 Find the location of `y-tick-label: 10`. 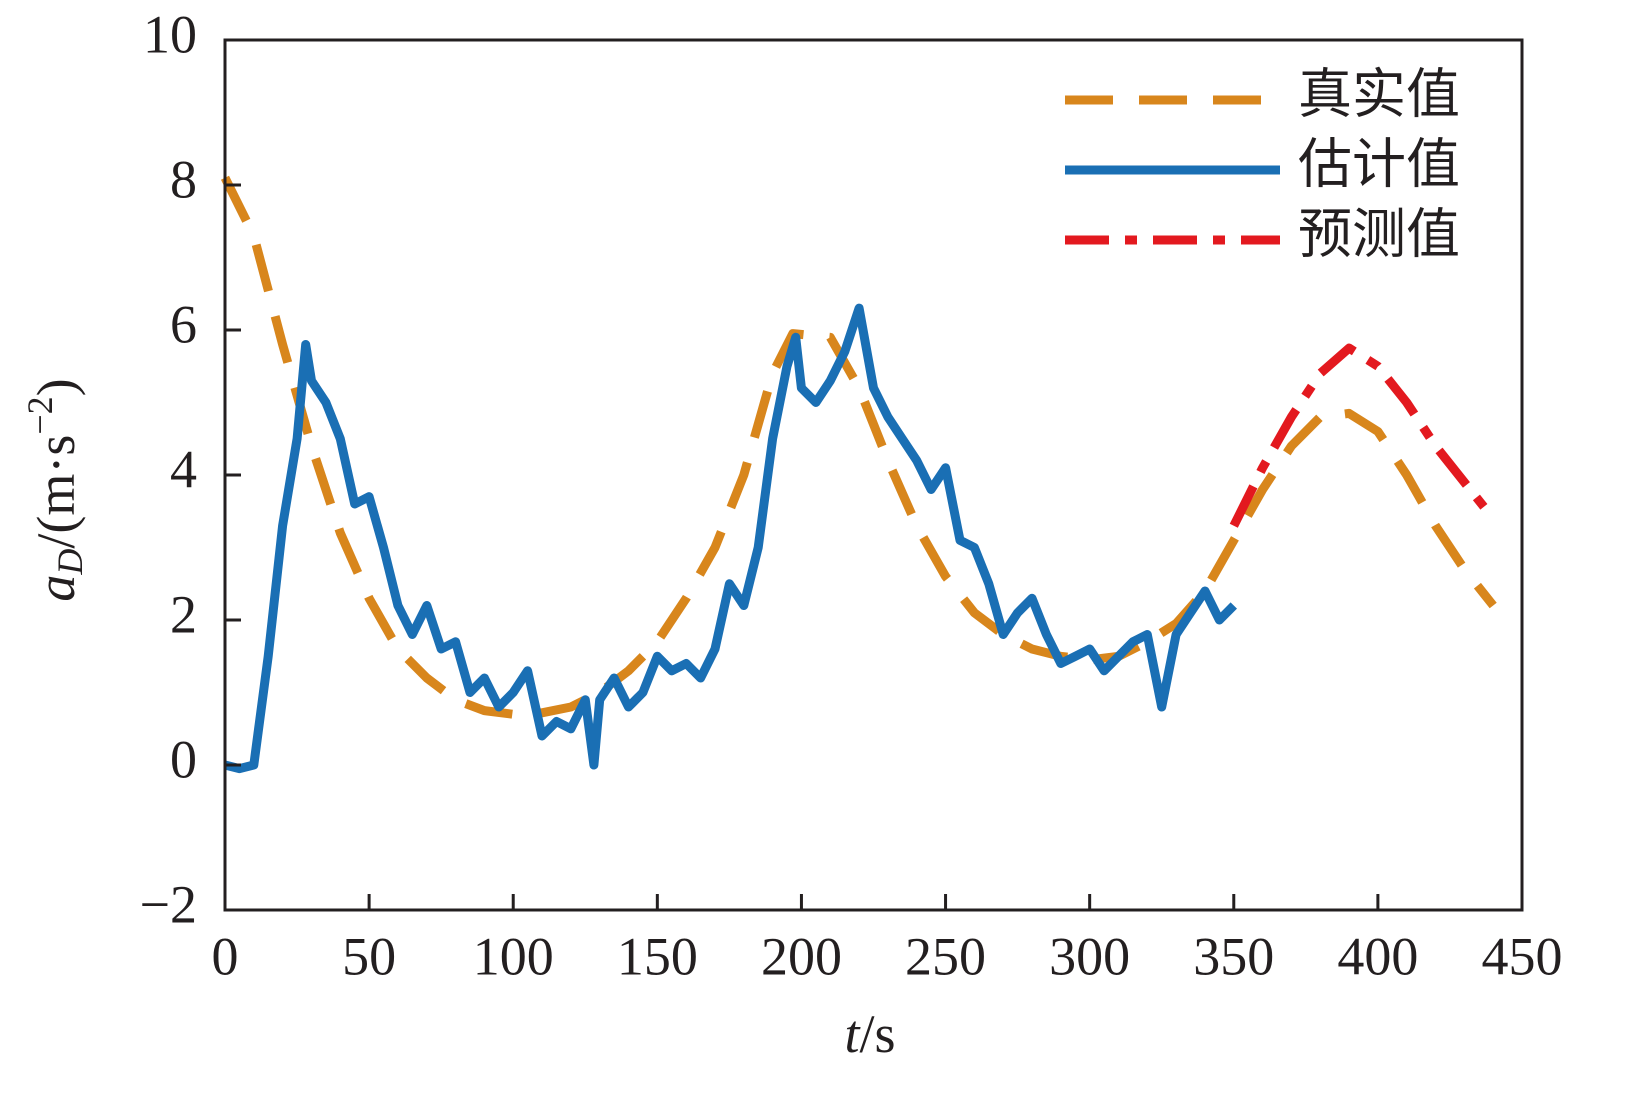

y-tick-label: 10 is located at coordinates (170, 34).